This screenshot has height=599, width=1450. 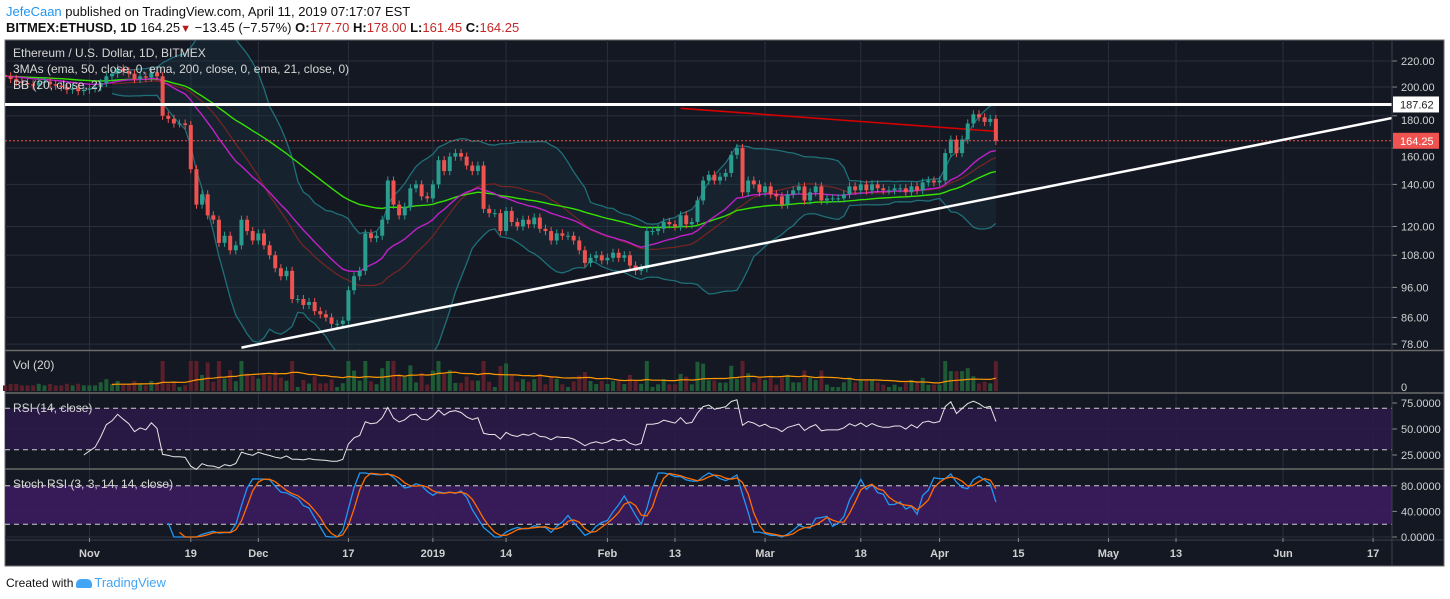 What do you see at coordinates (34, 365) in the screenshot?
I see `volume-legend: Vol (20)` at bounding box center [34, 365].